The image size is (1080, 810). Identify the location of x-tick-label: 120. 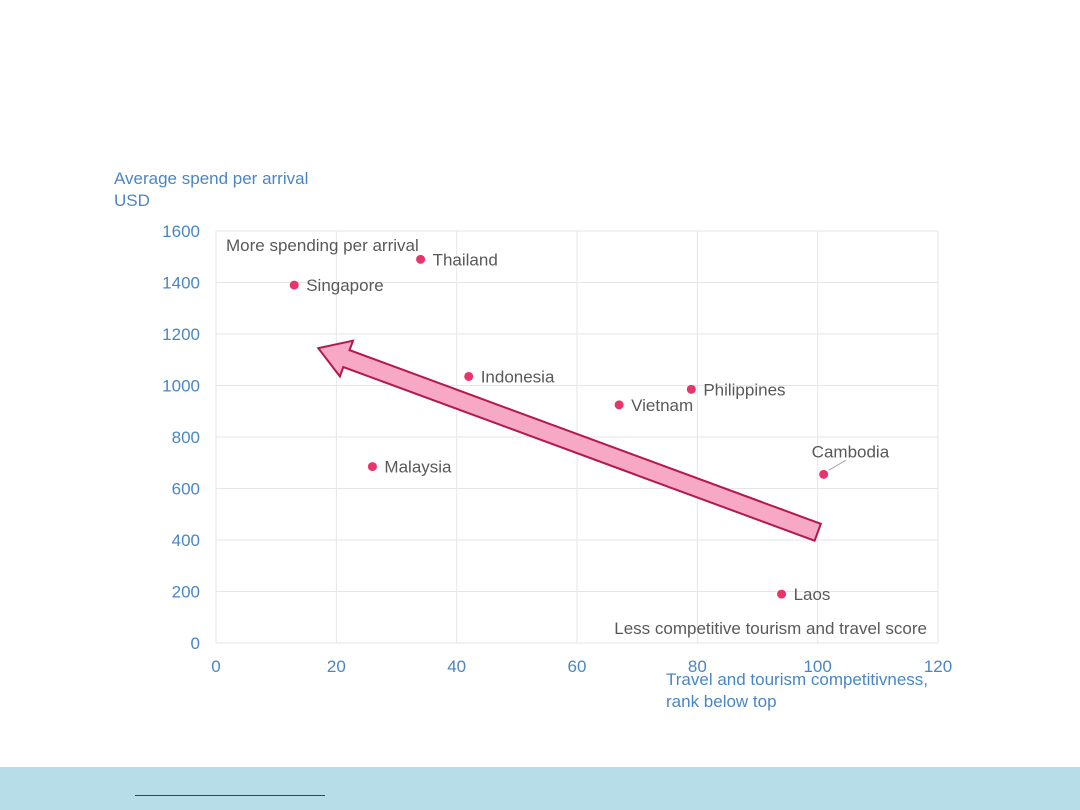
(938, 666).